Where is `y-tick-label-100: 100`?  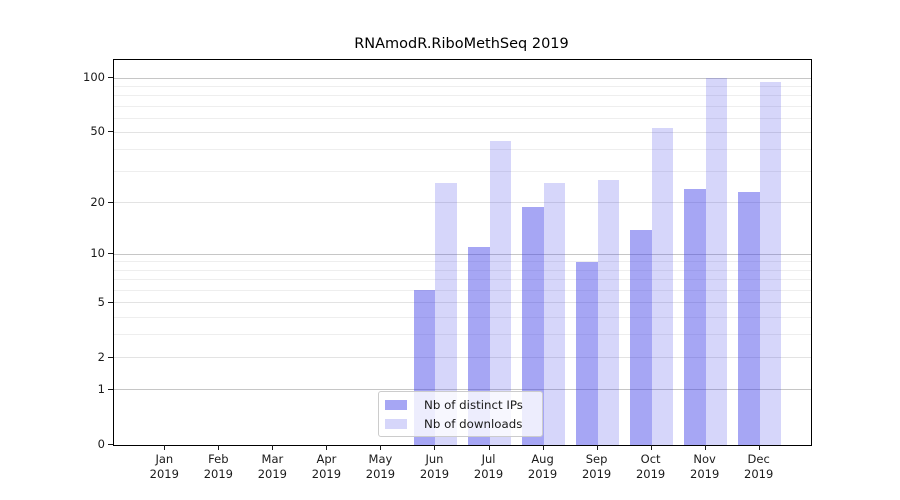
y-tick-label-100: 100 is located at coordinates (94, 77).